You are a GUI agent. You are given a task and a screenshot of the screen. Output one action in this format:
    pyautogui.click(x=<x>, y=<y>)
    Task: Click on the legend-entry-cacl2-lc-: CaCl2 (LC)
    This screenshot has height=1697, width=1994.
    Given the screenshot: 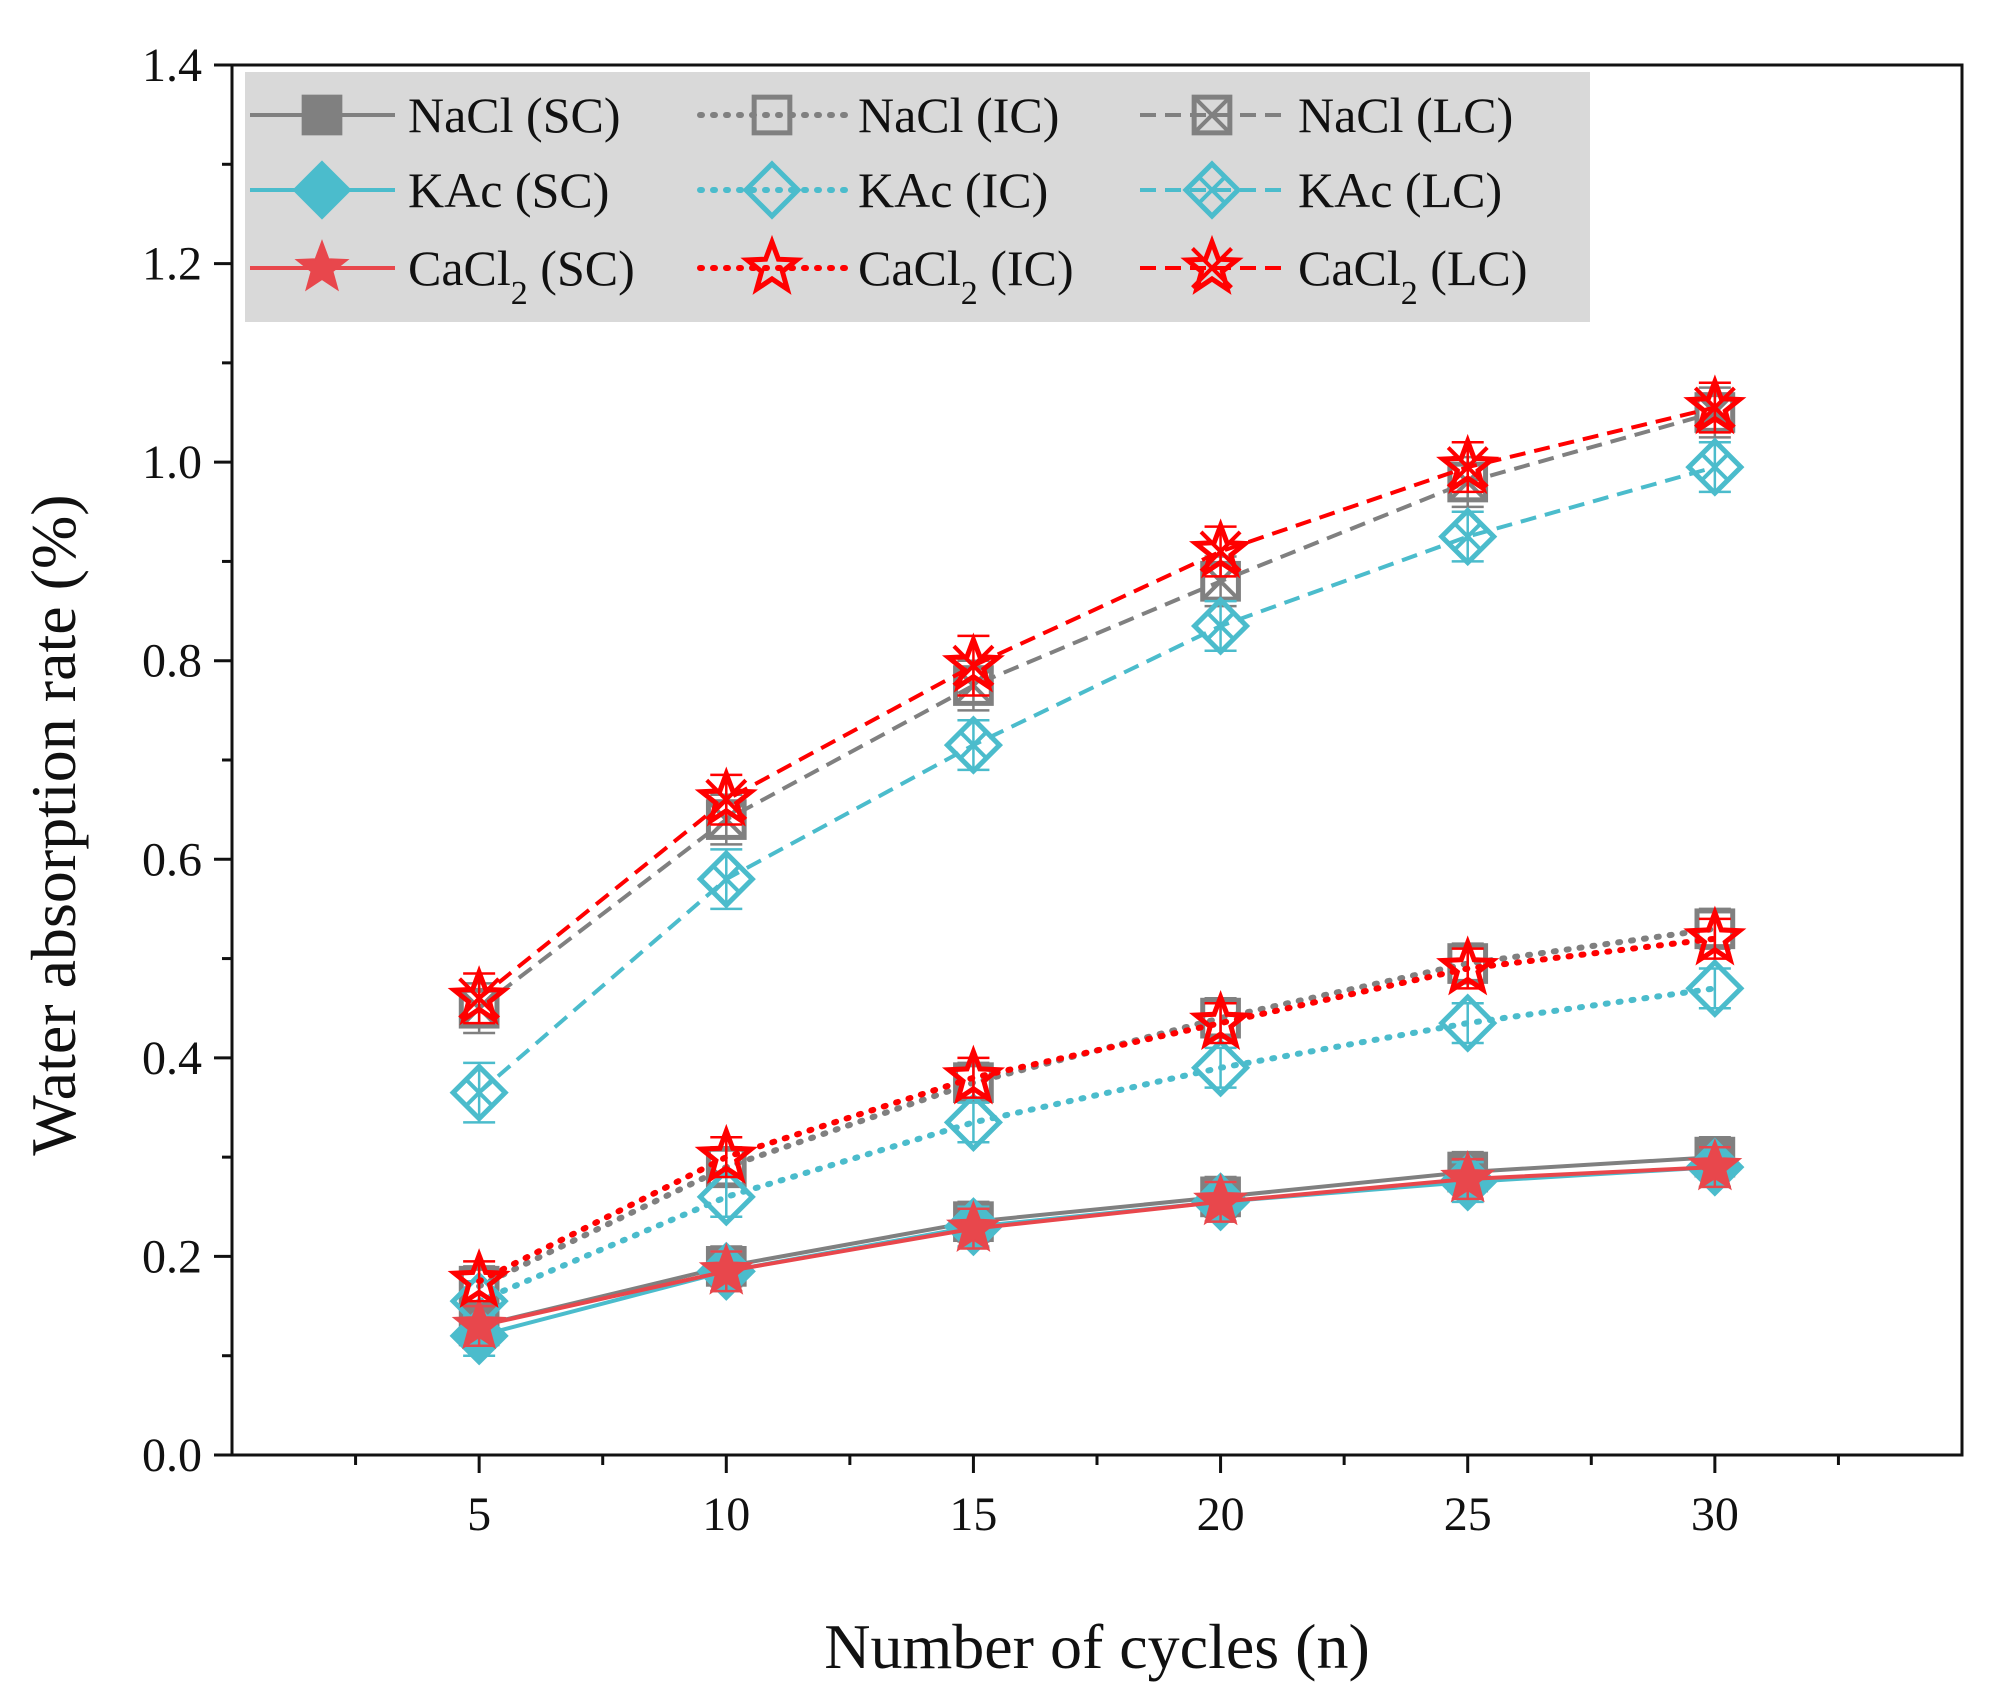 What is the action you would take?
    pyautogui.click(x=1334, y=273)
    